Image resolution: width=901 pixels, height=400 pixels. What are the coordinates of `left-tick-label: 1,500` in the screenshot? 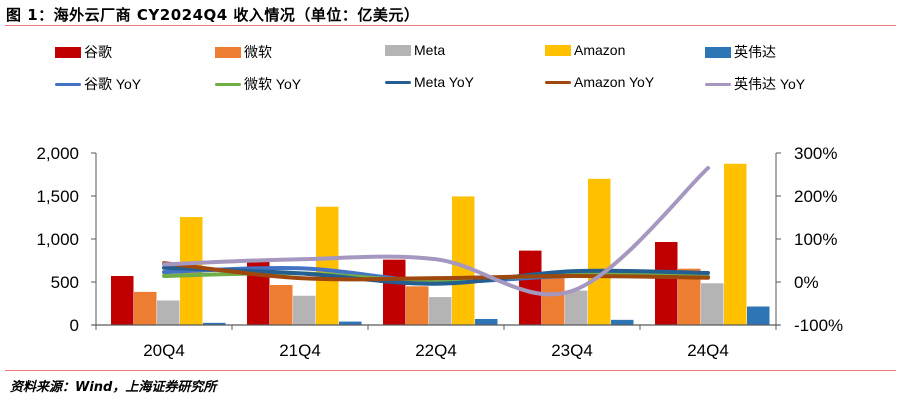 It's located at (57, 196).